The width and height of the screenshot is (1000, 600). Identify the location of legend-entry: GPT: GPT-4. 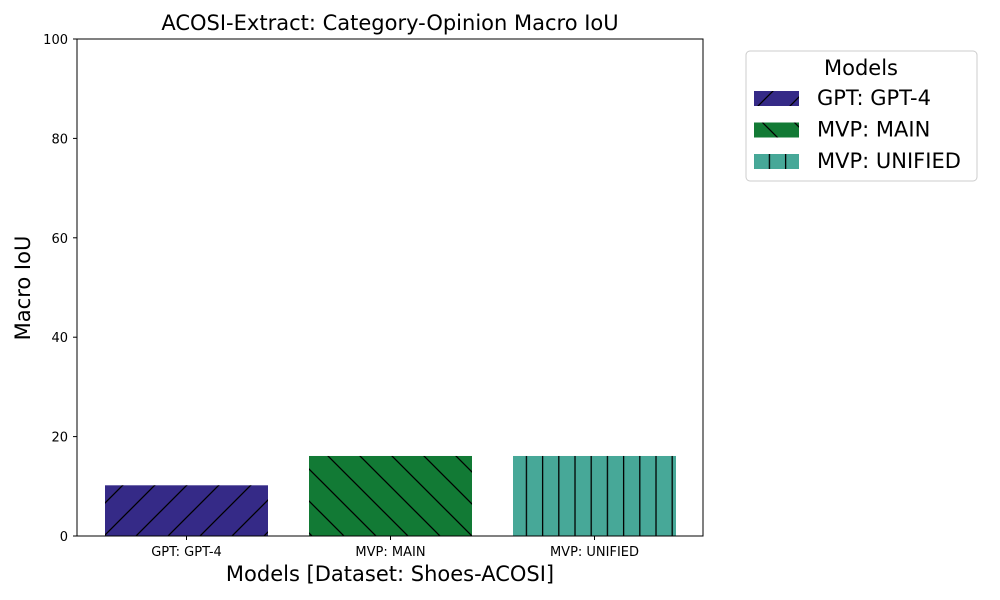
(842, 98).